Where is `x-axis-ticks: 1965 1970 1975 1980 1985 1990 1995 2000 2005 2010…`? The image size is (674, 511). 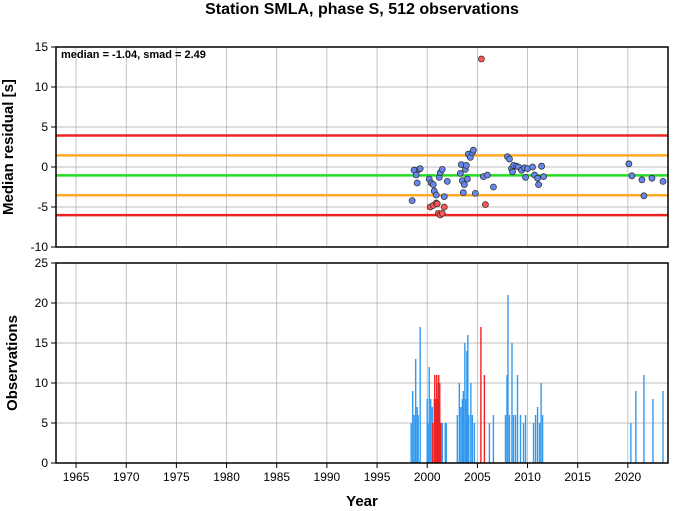
x-axis-ticks: 1965 1970 1975 1980 1985 1990 1995 2000 2005 2010… is located at coordinates (352, 473).